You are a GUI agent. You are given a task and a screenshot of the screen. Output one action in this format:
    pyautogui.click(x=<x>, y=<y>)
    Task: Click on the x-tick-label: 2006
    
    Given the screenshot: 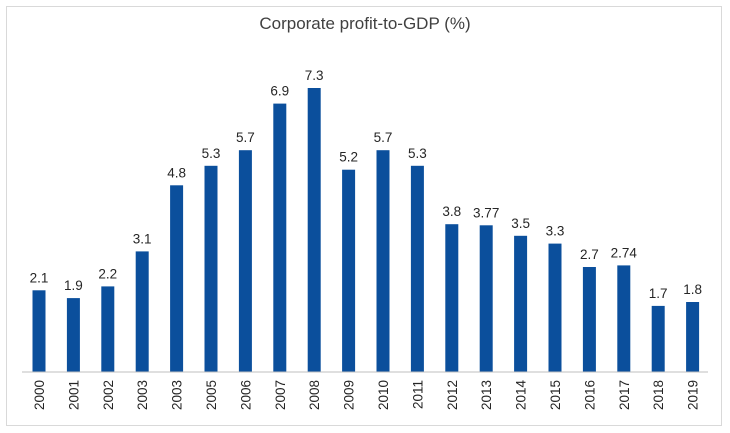 What is the action you would take?
    pyautogui.click(x=245, y=395)
    